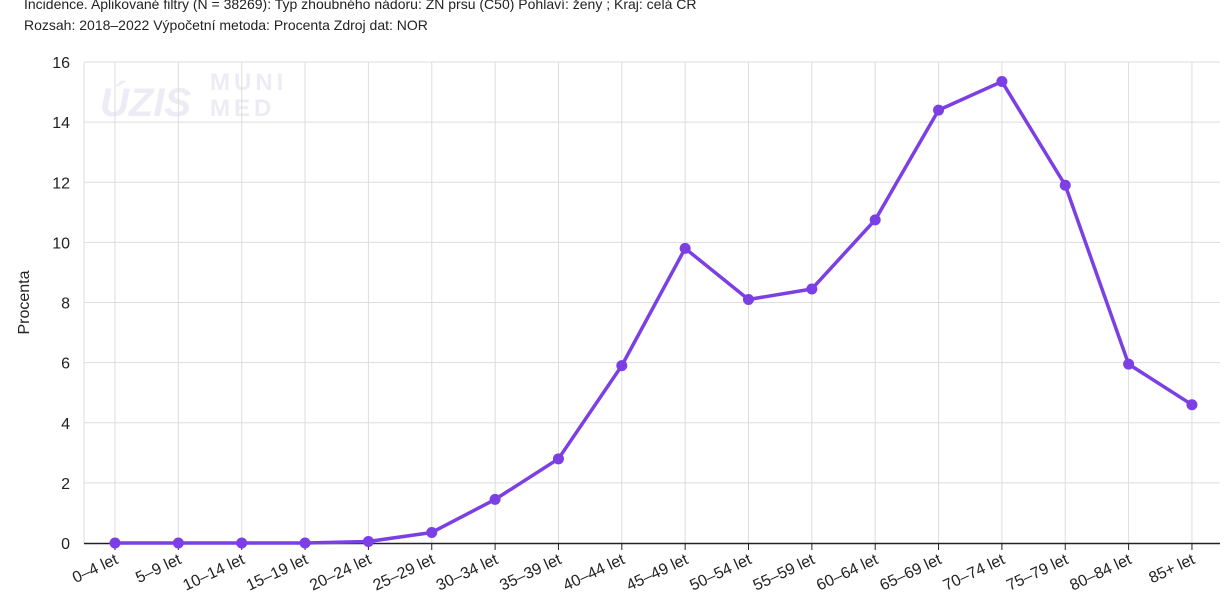 The image size is (1228, 614). What do you see at coordinates (1173, 569) in the screenshot?
I see `x-tick-label: 85+ let` at bounding box center [1173, 569].